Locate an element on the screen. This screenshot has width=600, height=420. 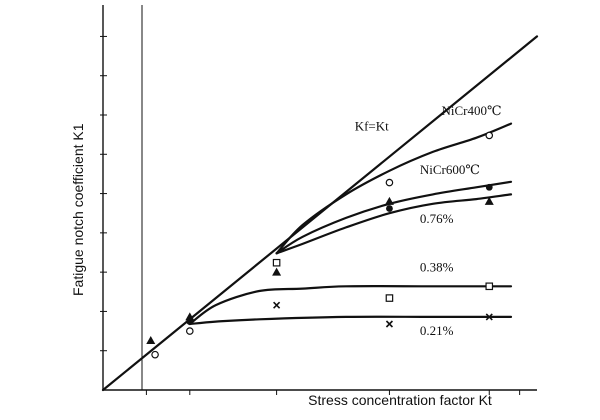
y-axis-label: Fatigue notch coefficient K1 is located at coordinates (78, 210).